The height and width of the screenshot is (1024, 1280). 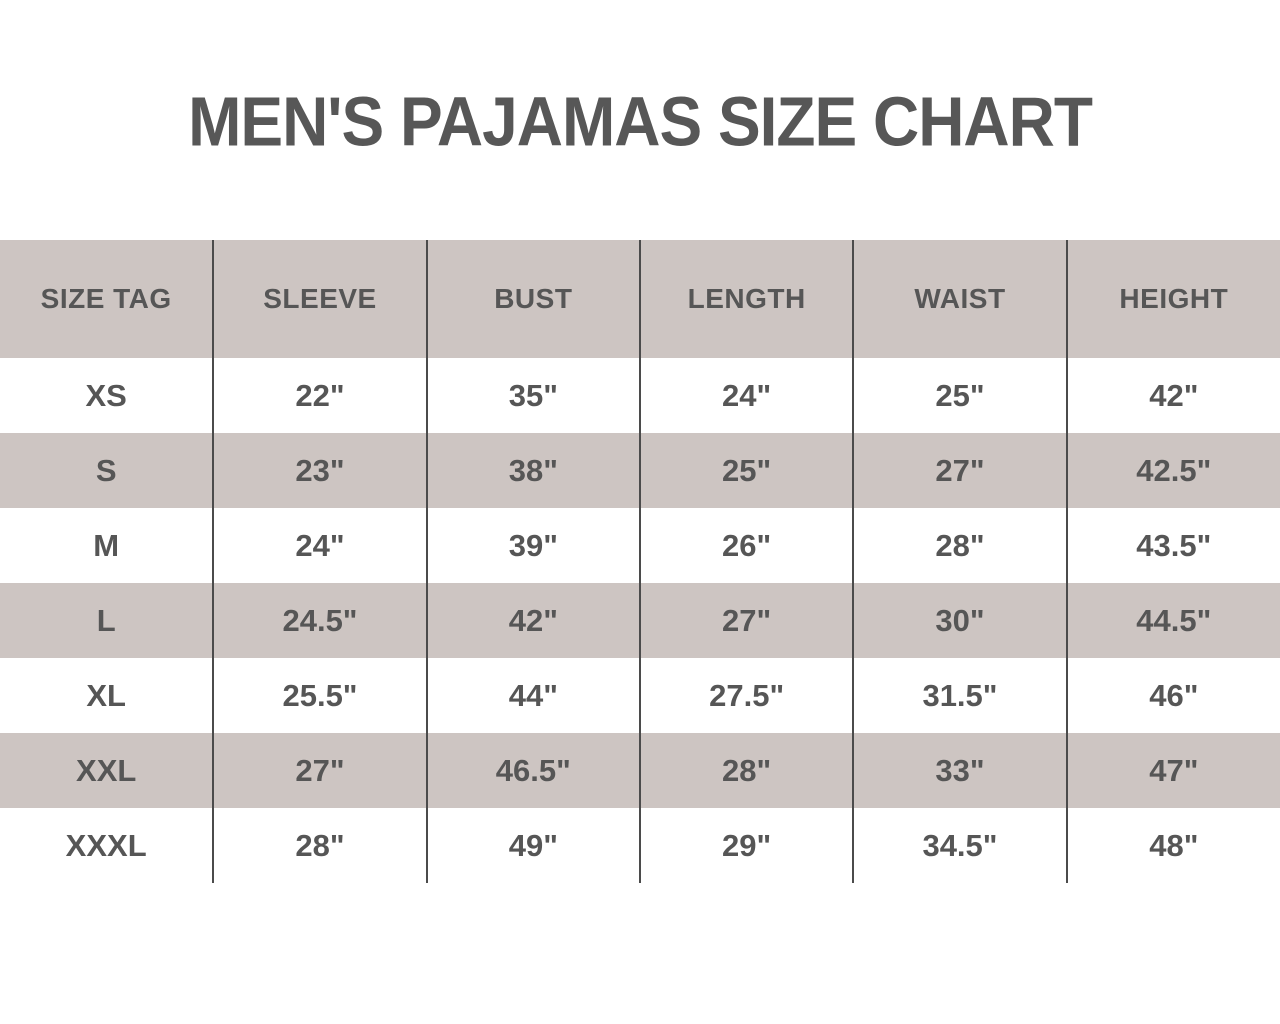 I want to click on column-header-waist: WAIST, so click(x=960, y=299).